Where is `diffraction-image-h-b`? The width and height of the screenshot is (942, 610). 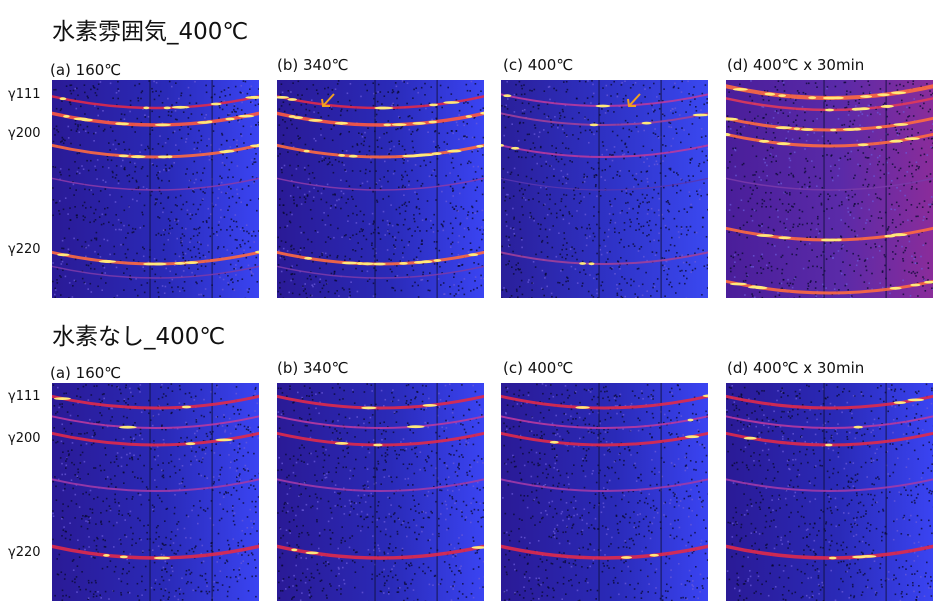 diffraction-image-h-b is located at coordinates (380, 189).